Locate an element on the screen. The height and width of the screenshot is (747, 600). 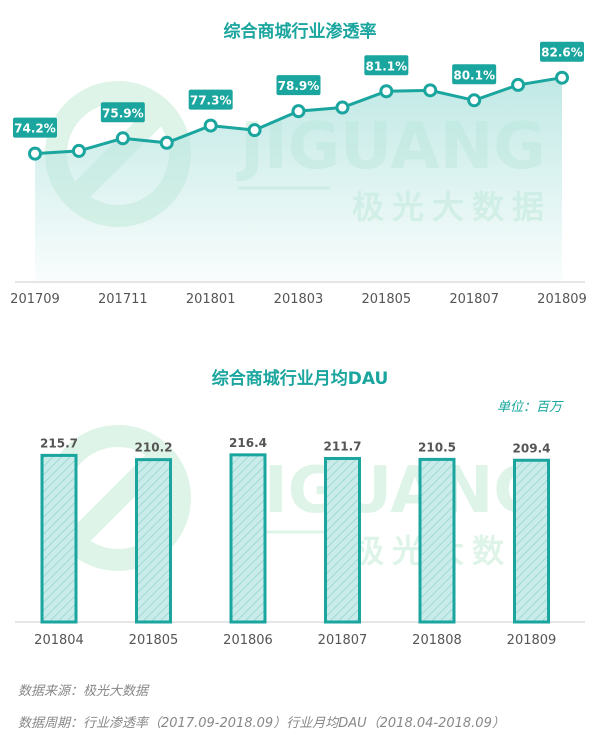
line-chart-title: 综合商城行业渗透率 is located at coordinates (300, 32).